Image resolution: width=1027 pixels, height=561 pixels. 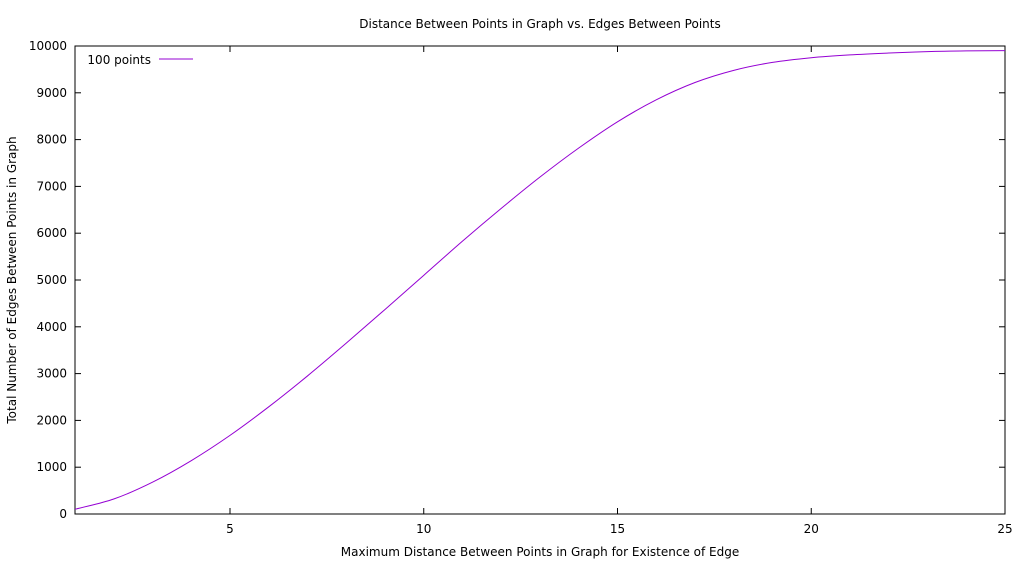 I want to click on legend-label: 100 points, so click(x=119, y=60).